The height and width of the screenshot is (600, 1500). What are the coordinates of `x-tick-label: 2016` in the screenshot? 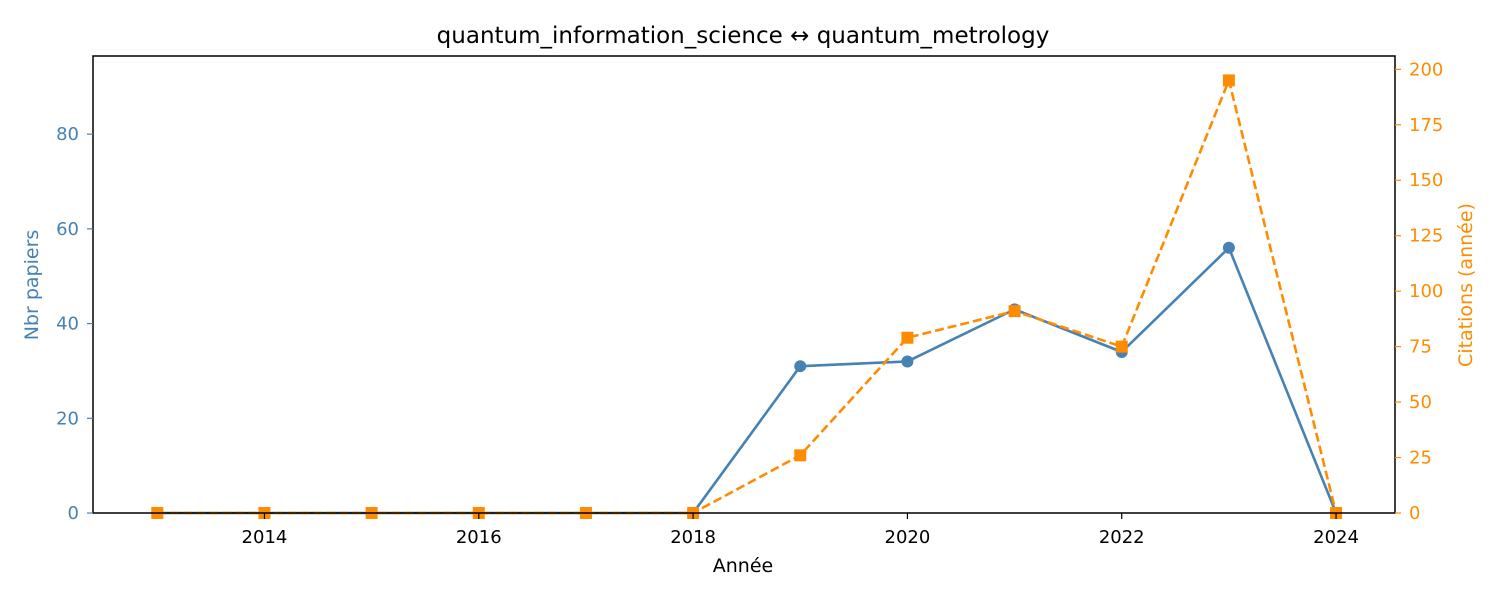 It's located at (479, 537).